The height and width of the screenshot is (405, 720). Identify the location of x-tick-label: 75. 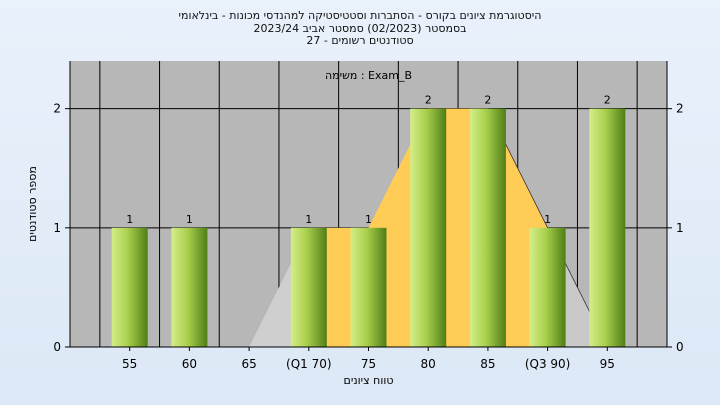
(368, 364).